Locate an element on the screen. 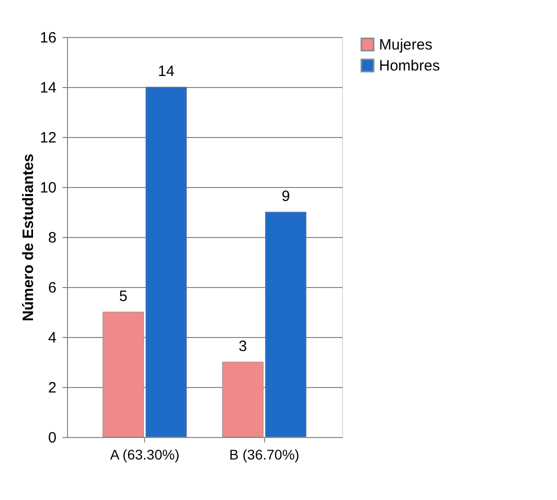 Image resolution: width=557 pixels, height=500 pixels. y-tick-label: 10 is located at coordinates (48, 188).